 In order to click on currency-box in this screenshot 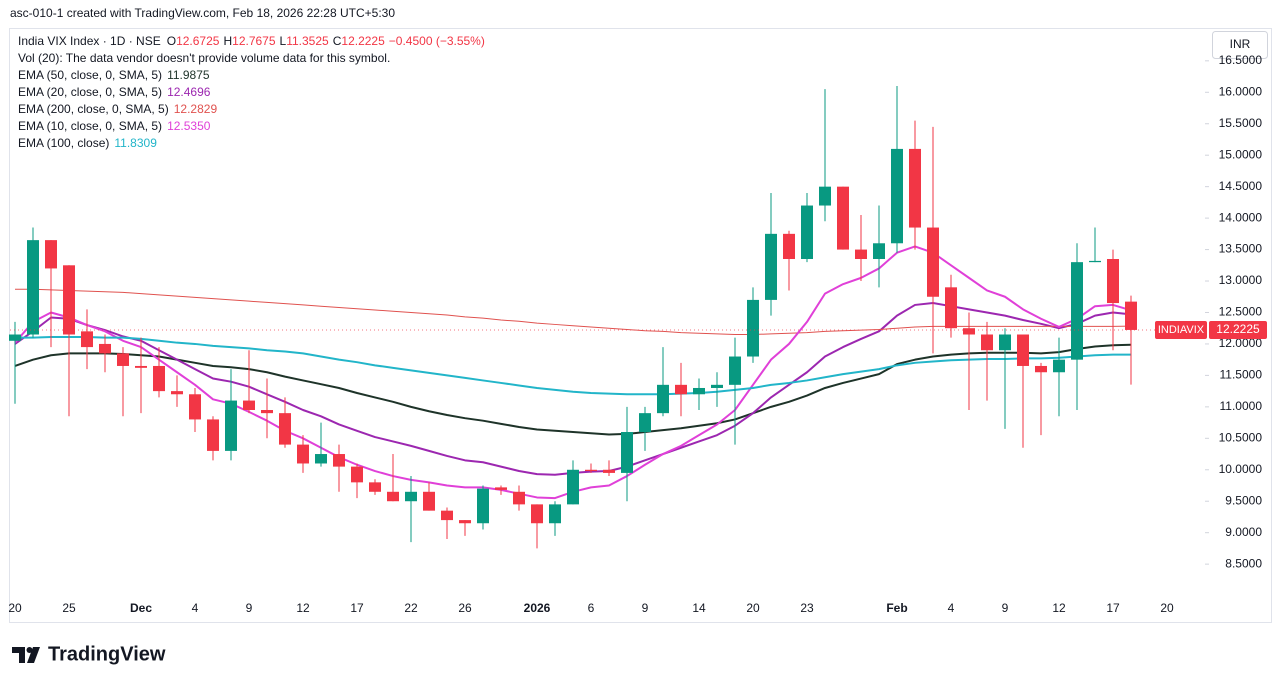, I will do `click(1240, 45)`.